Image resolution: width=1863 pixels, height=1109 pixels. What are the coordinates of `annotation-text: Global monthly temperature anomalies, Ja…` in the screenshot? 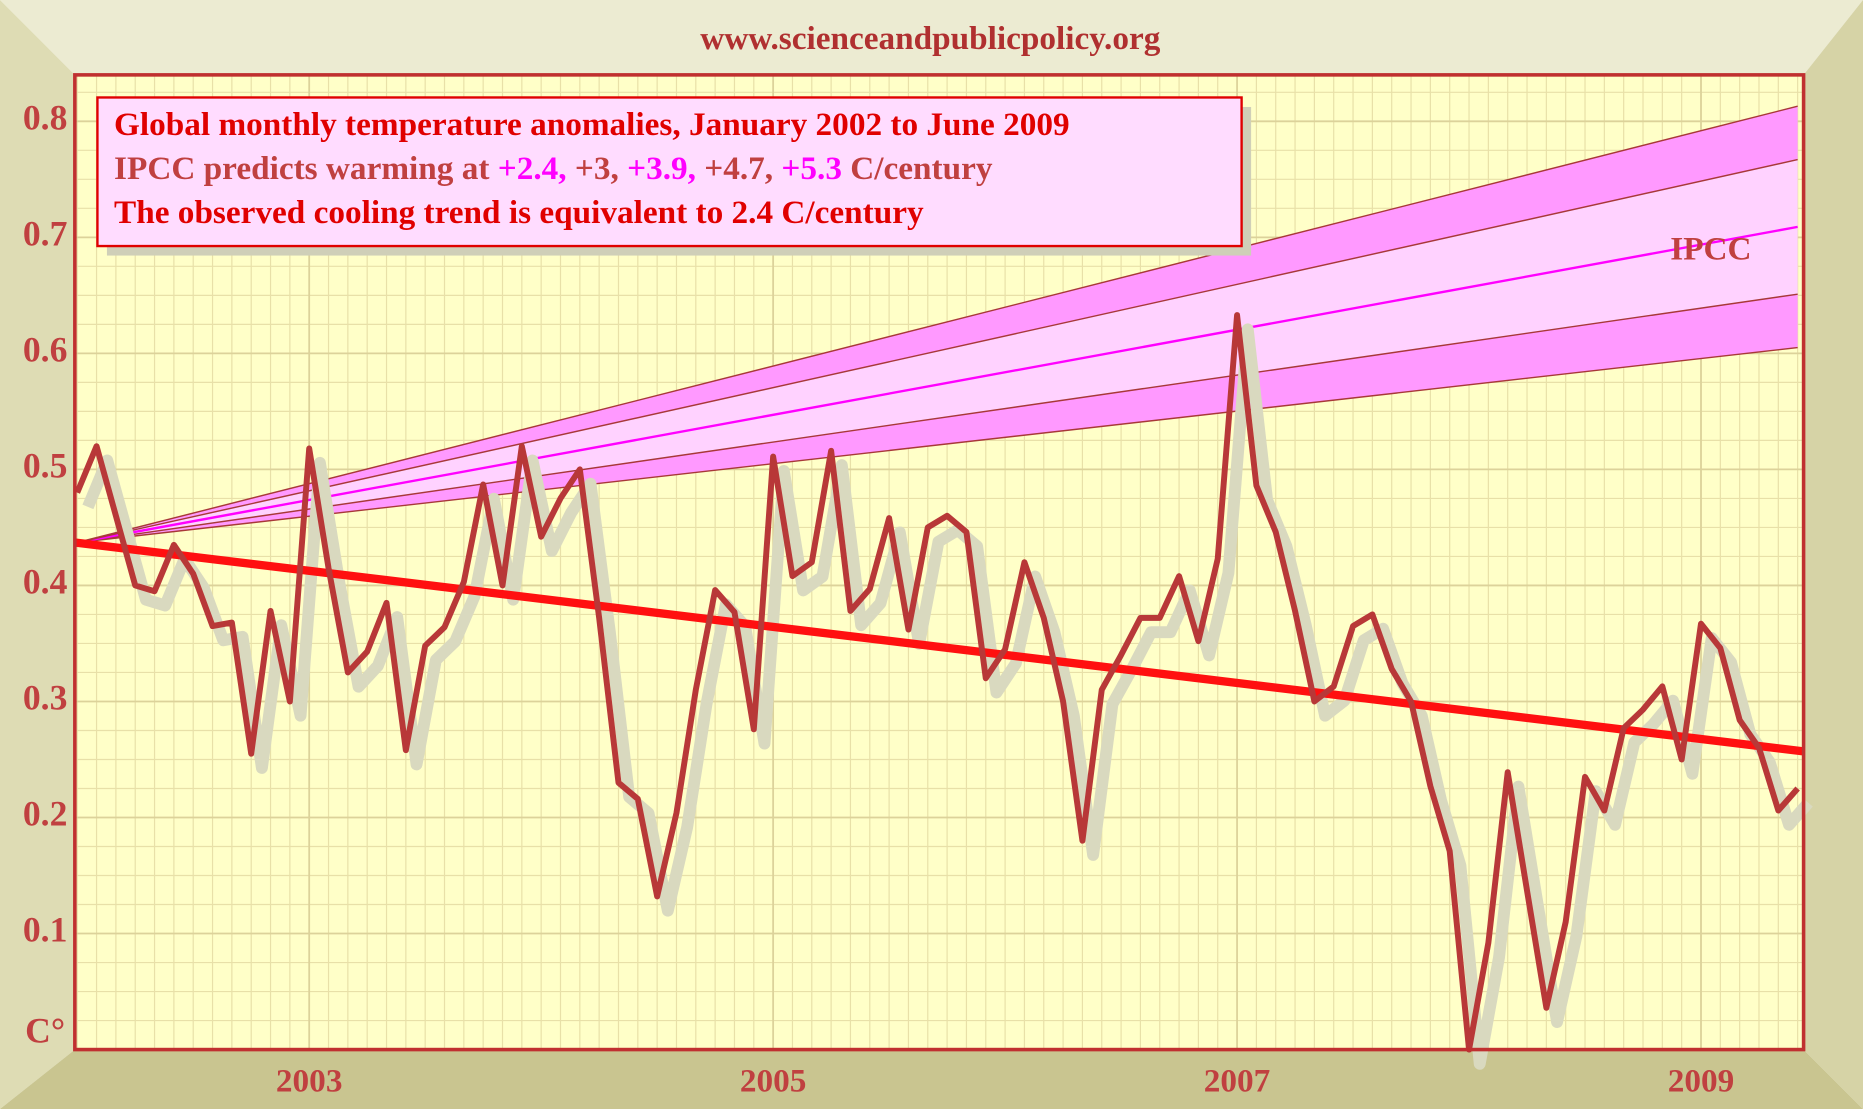 It's located at (592, 124).